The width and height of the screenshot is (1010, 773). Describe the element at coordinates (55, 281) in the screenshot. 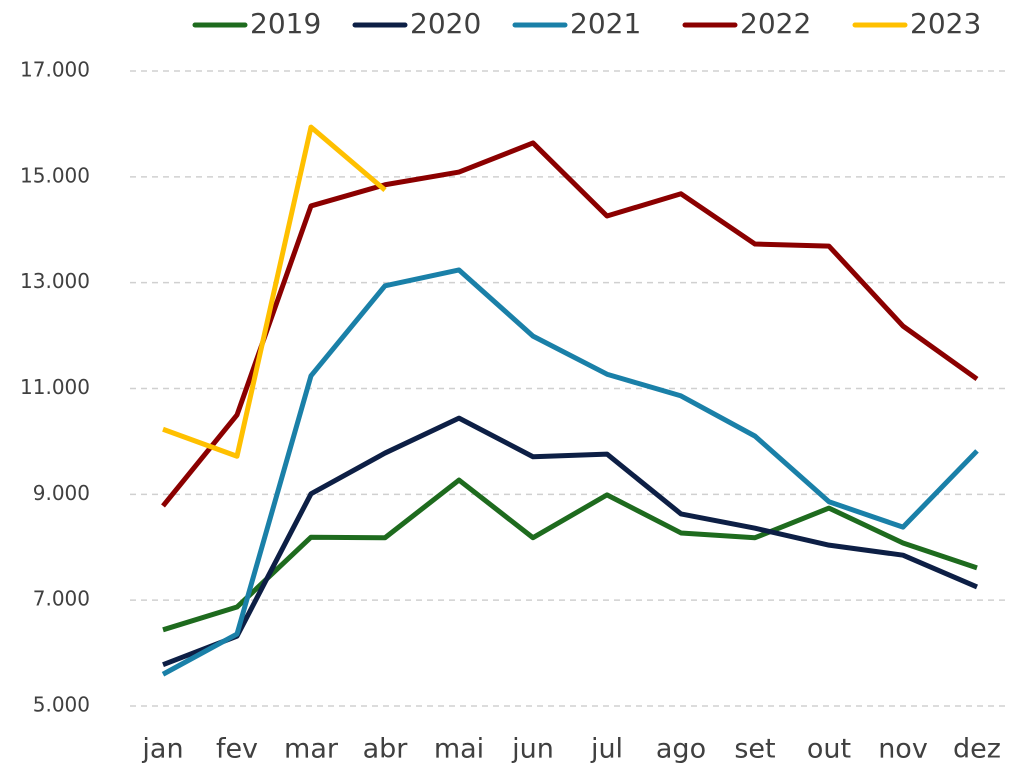

I see `y-tick-label: 13.000` at that location.